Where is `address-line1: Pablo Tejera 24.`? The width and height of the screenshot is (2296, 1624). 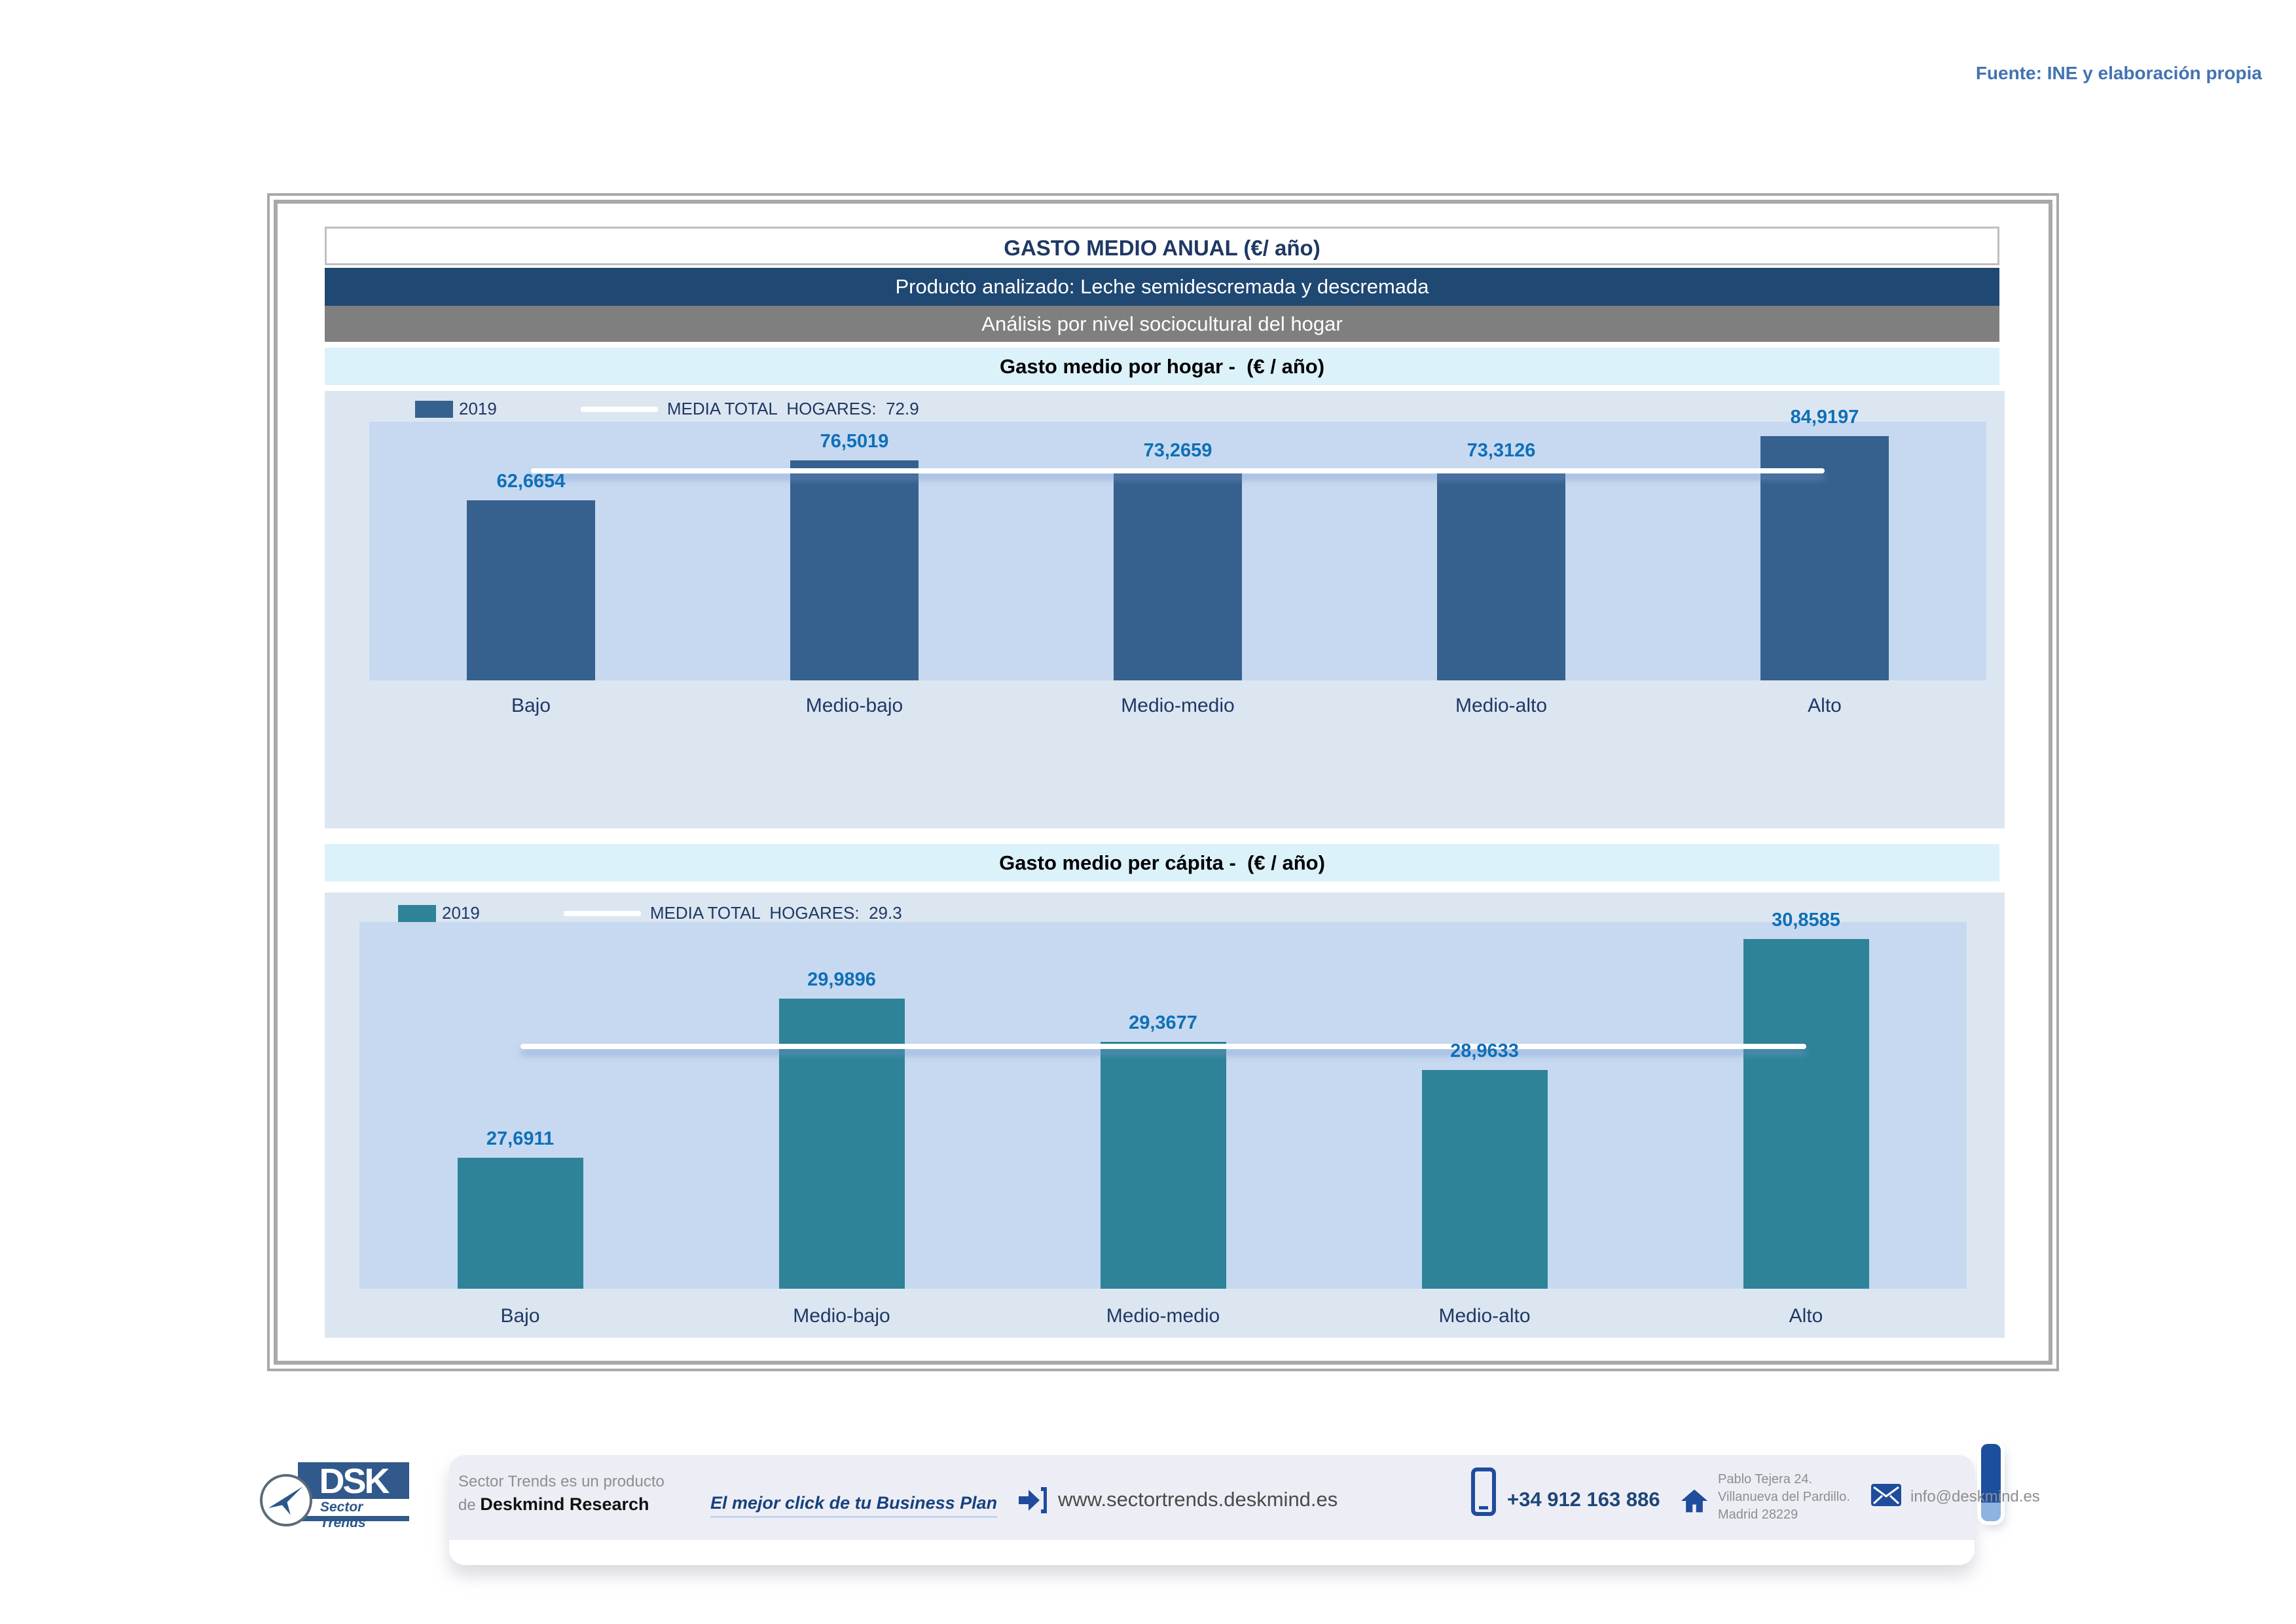 address-line1: Pablo Tejera 24. is located at coordinates (1765, 1479).